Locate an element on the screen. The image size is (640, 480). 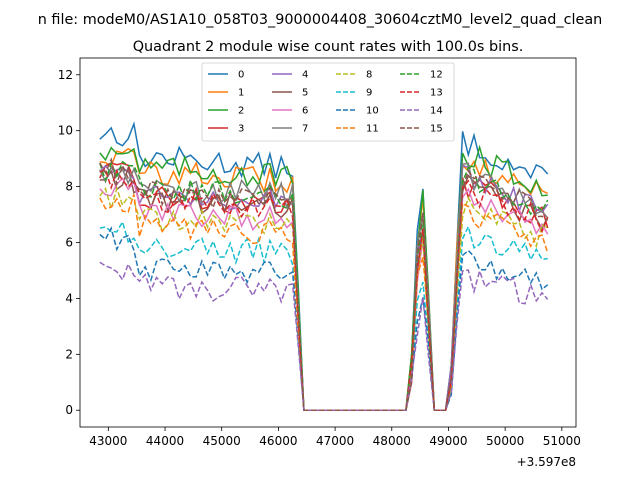
legend-label: 8 is located at coordinates (369, 75).